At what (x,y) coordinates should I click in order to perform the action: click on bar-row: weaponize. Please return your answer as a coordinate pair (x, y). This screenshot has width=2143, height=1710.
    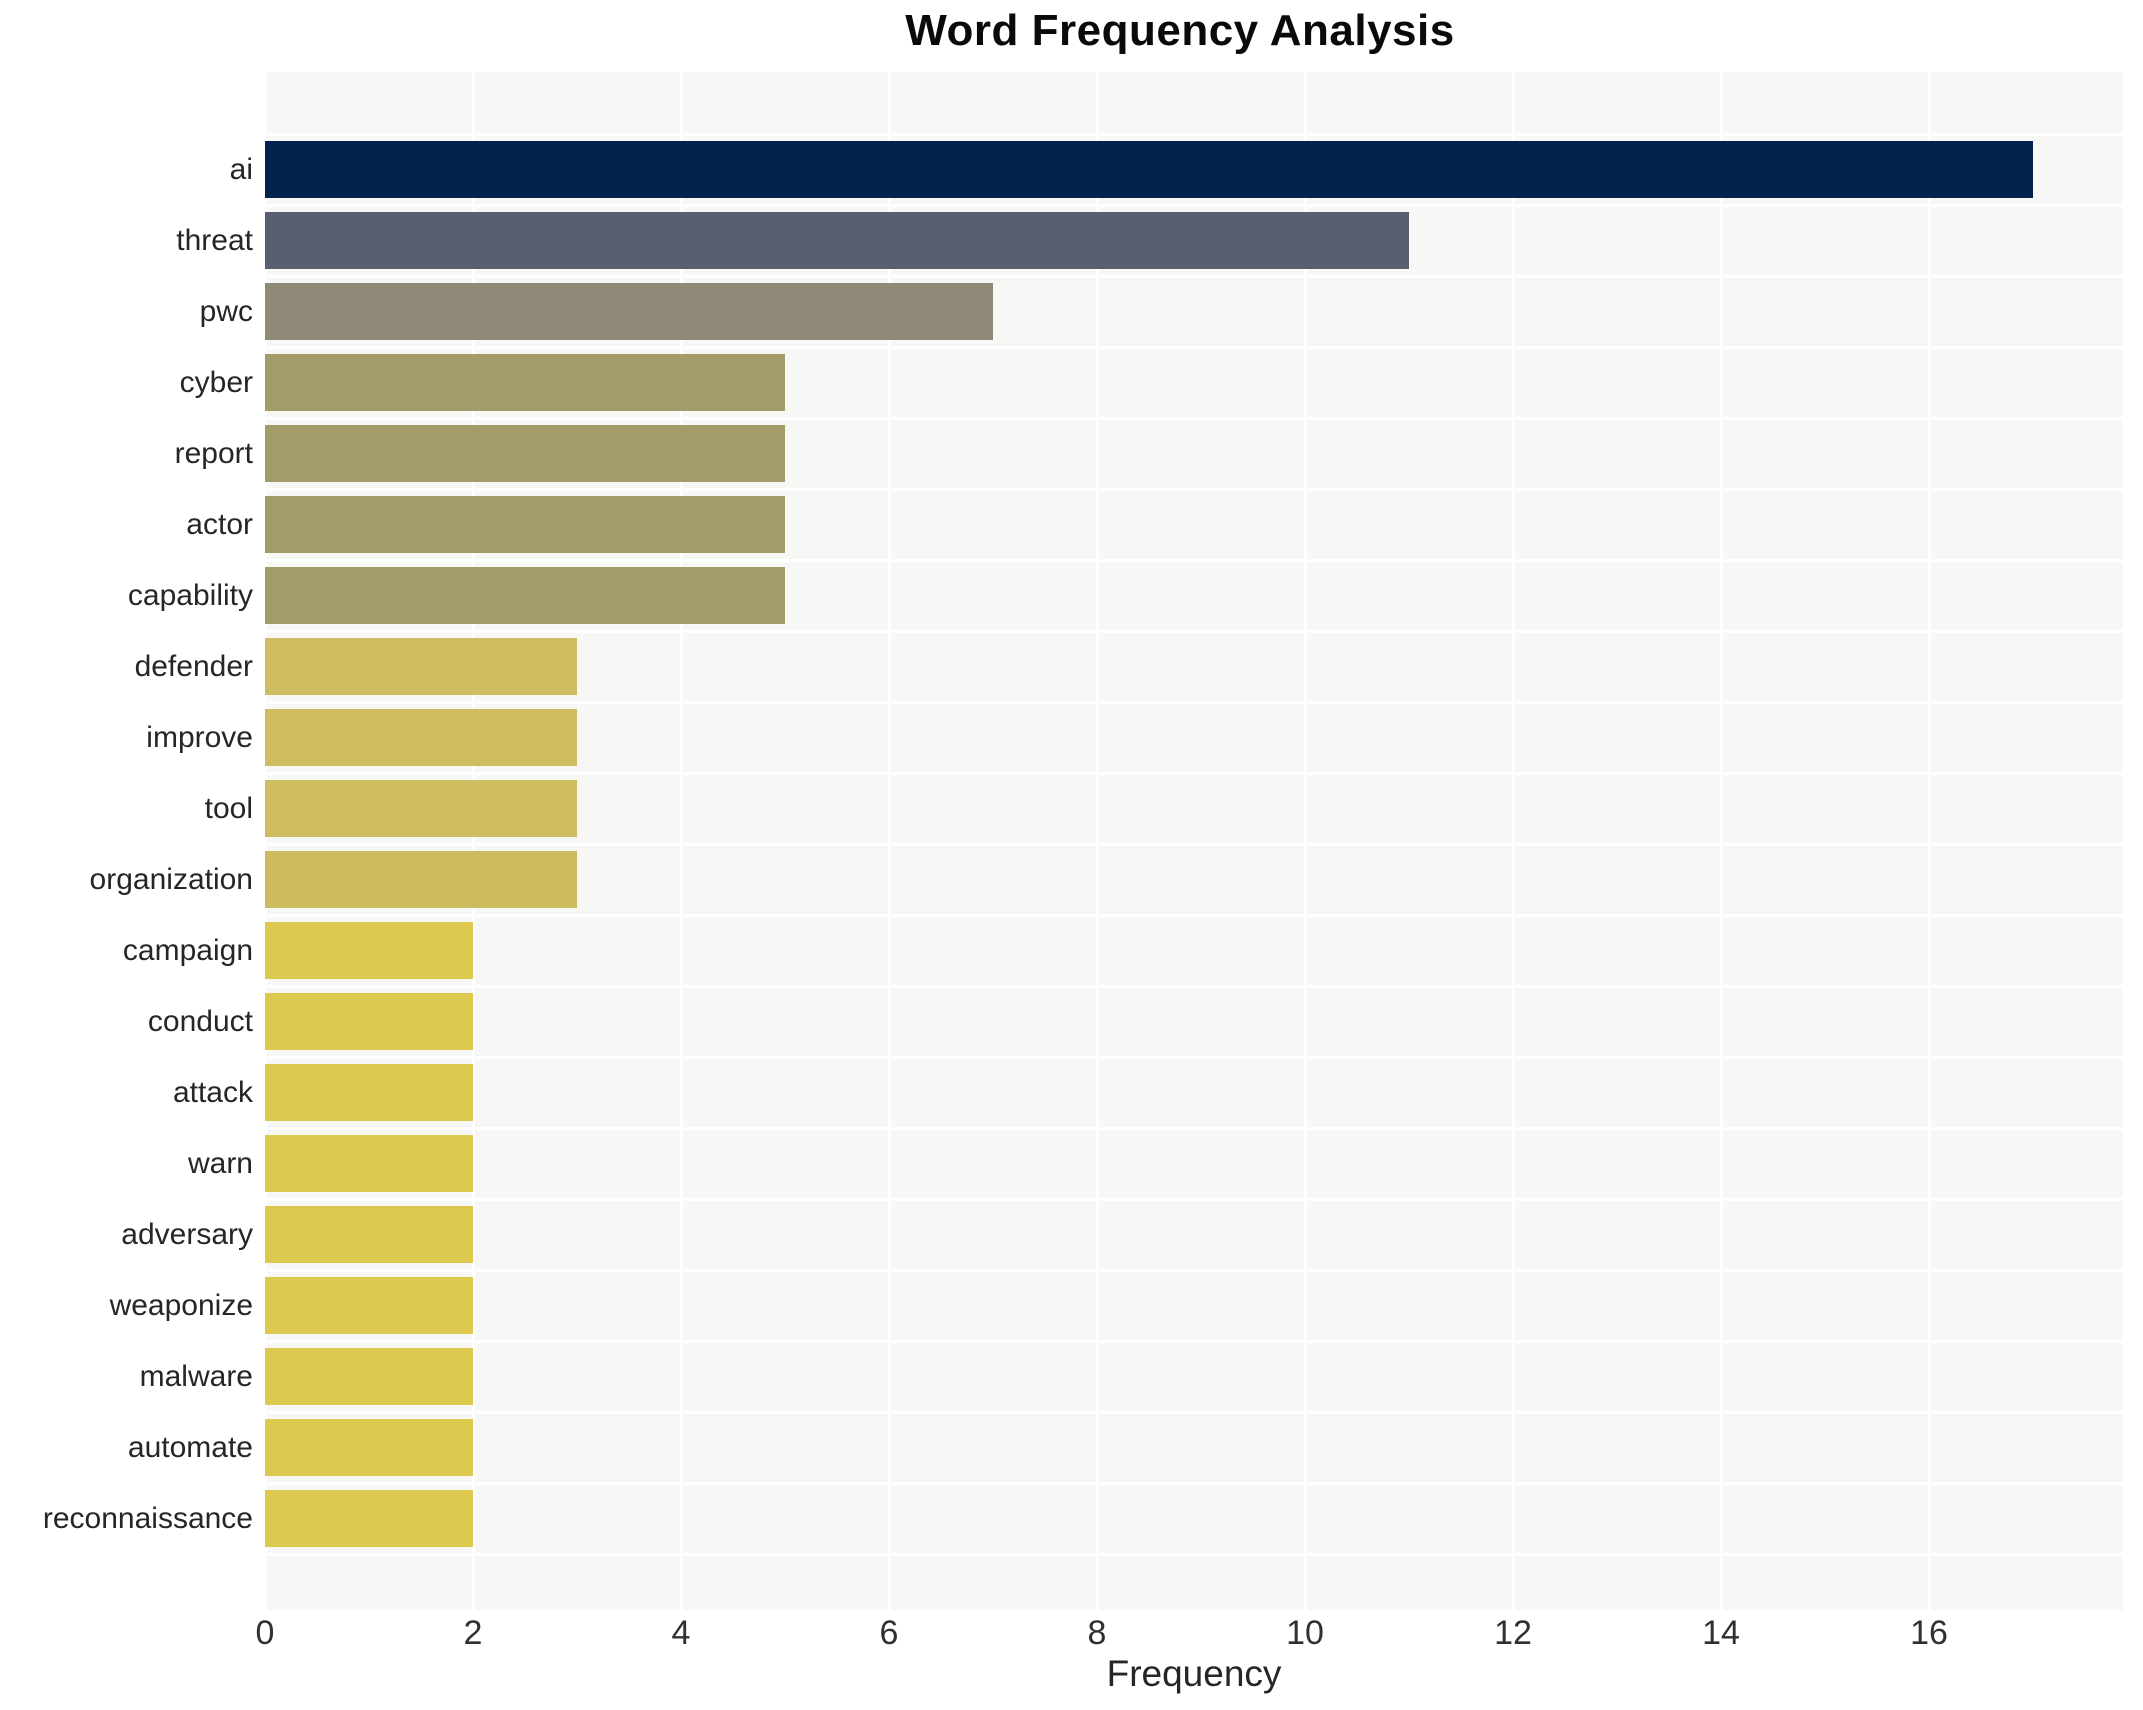
    Looking at the image, I should click on (1071, 1305).